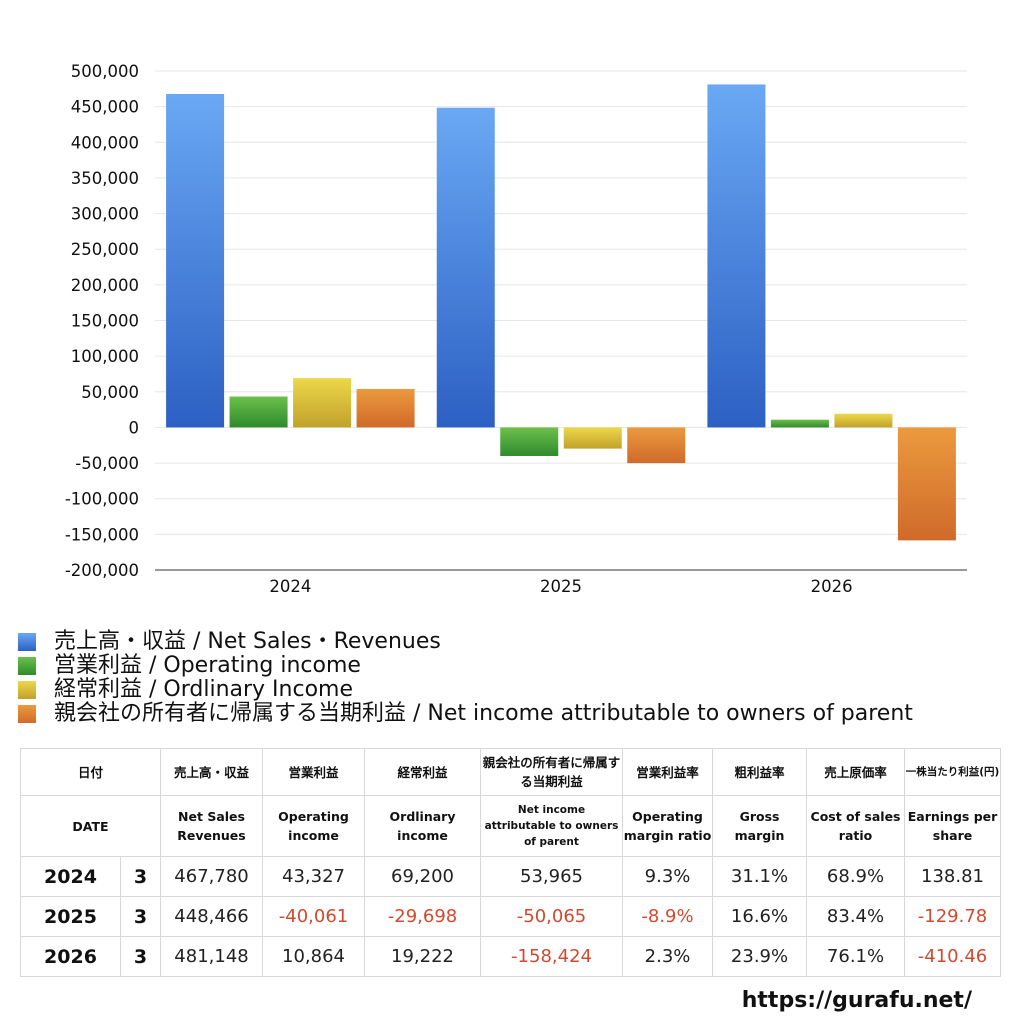 The width and height of the screenshot is (1024, 1024). What do you see at coordinates (90, 772) in the screenshot?
I see `header-date-jp: 日付` at bounding box center [90, 772].